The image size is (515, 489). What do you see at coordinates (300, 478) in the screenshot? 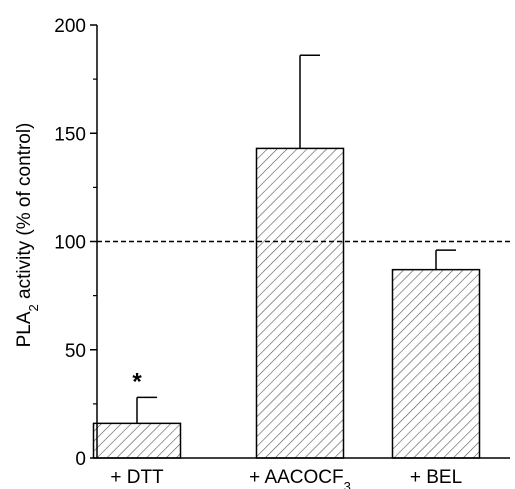
I see `x-tick-label: + AACOCF3` at bounding box center [300, 478].